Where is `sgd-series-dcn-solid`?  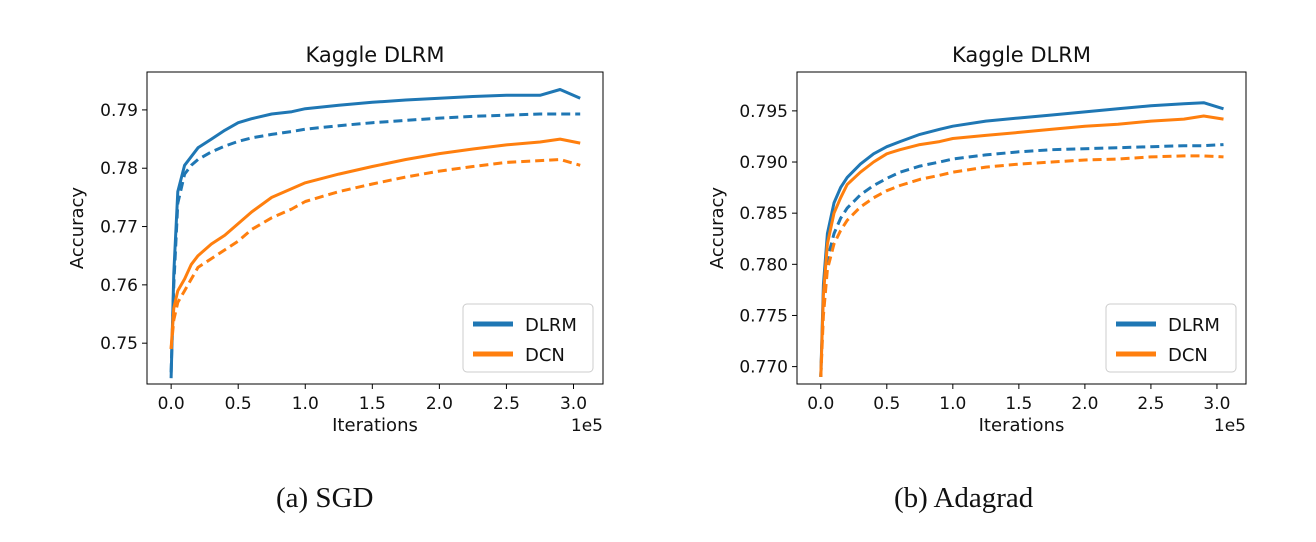 sgd-series-dcn-solid is located at coordinates (375, 243).